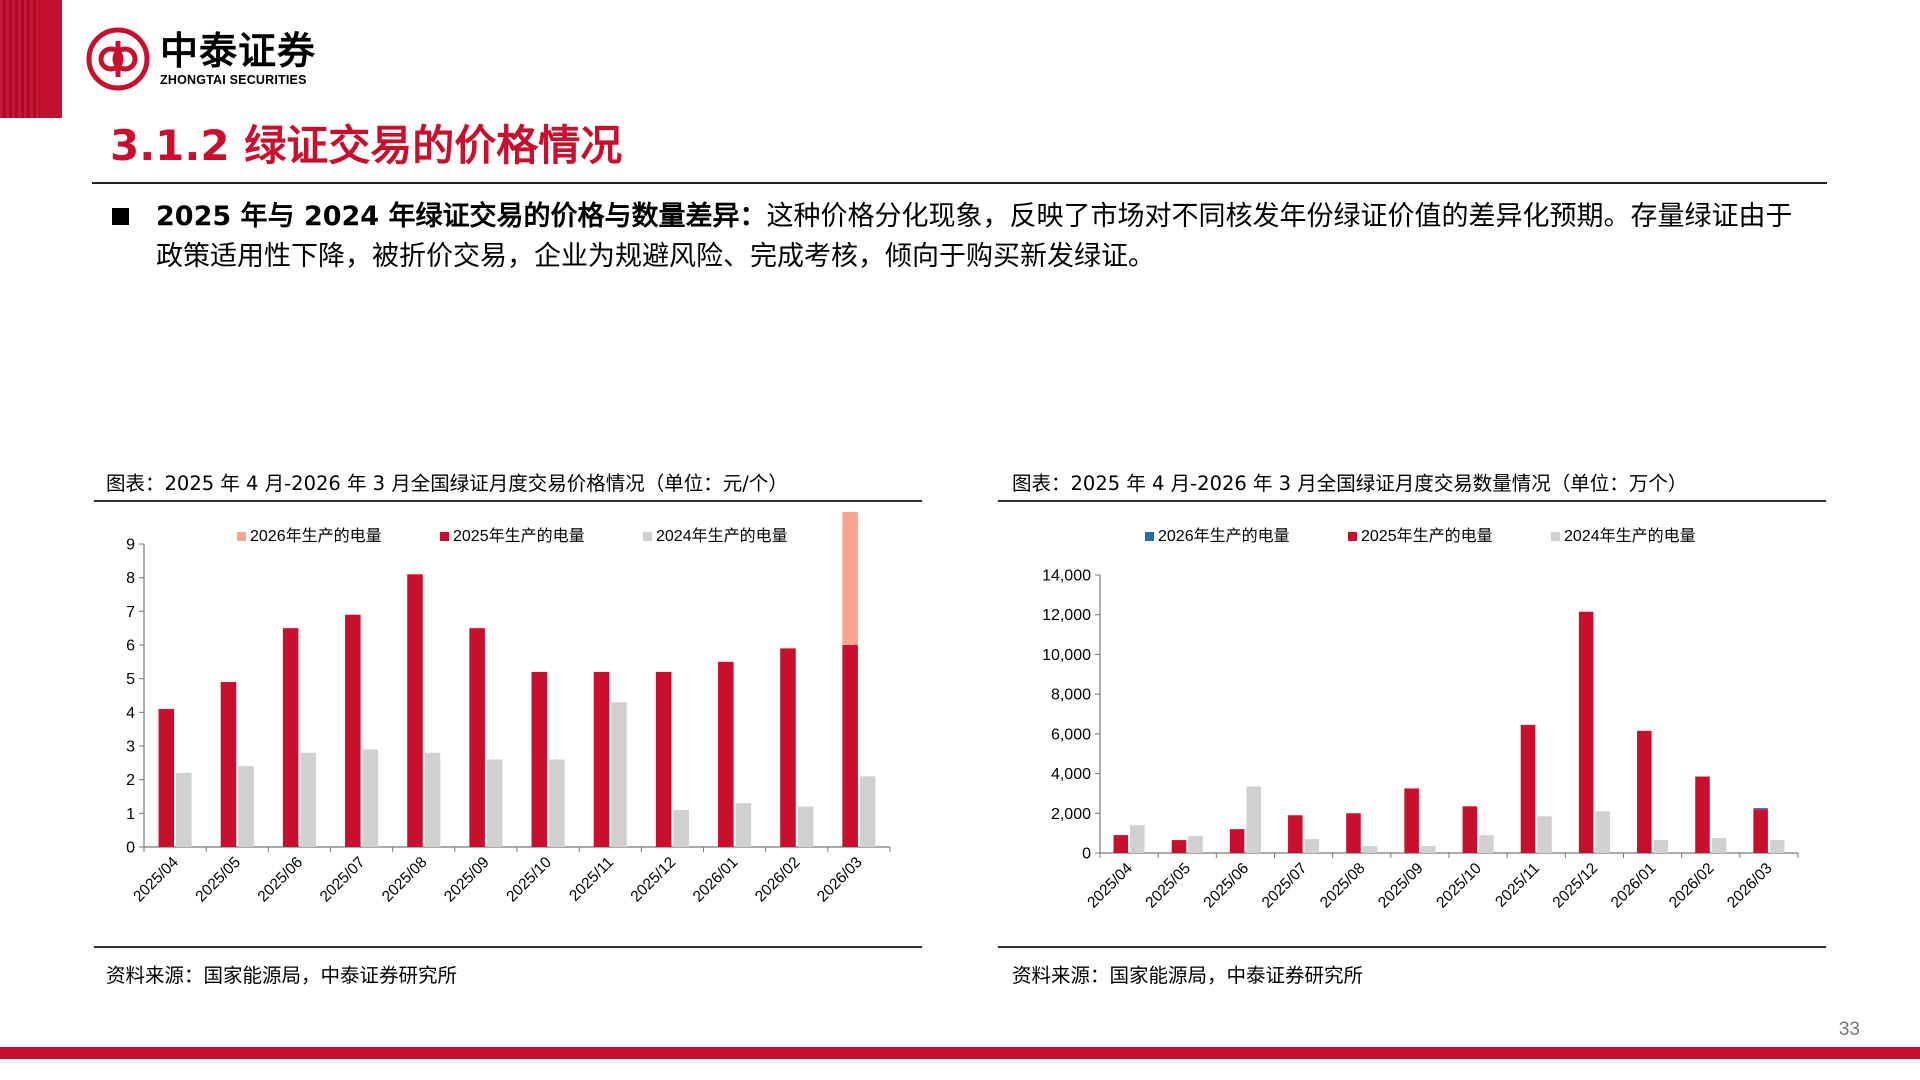 Image resolution: width=1920 pixels, height=1080 pixels. I want to click on corner-decoration, so click(31, 59).